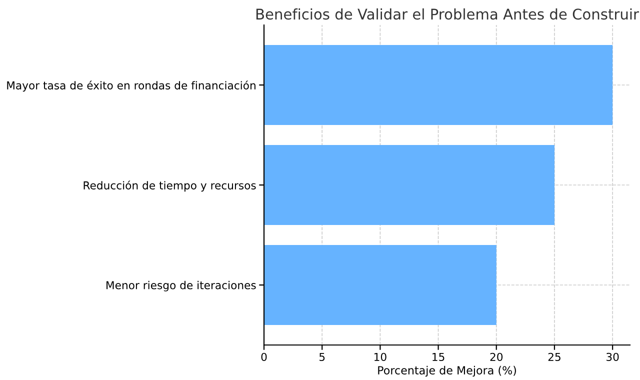 The height and width of the screenshot is (380, 640). I want to click on x-tick-label: 30, so click(612, 357).